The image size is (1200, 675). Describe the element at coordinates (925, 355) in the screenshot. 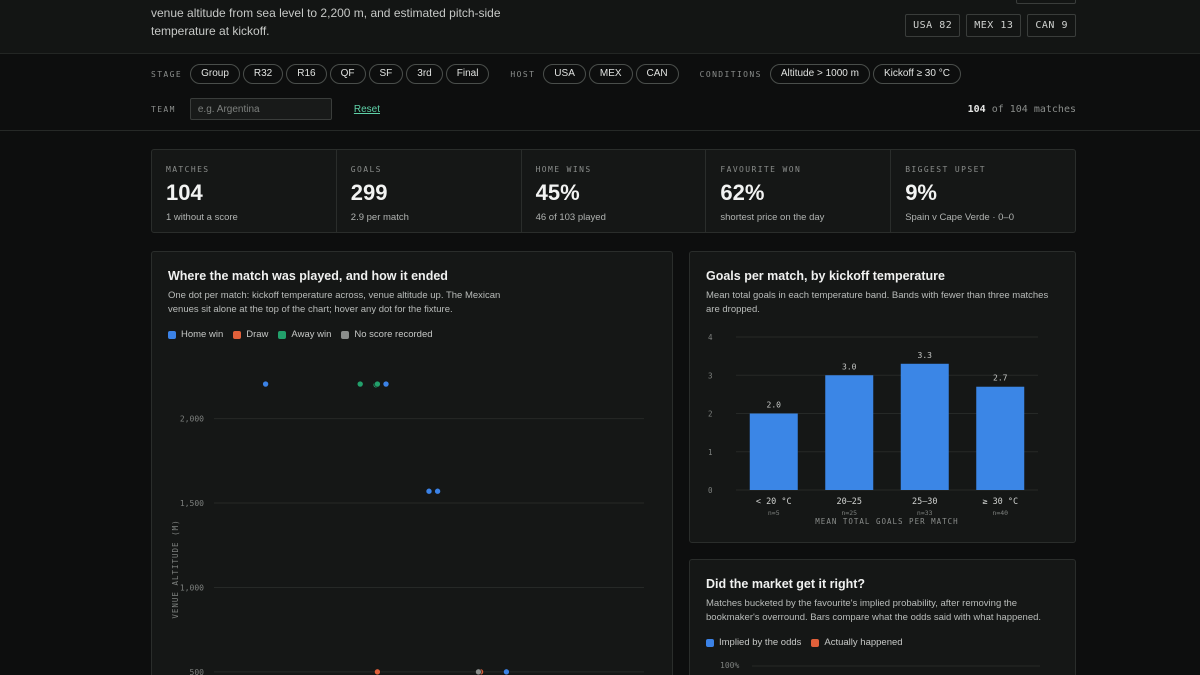

I see `bar-value-label: 3.3` at that location.